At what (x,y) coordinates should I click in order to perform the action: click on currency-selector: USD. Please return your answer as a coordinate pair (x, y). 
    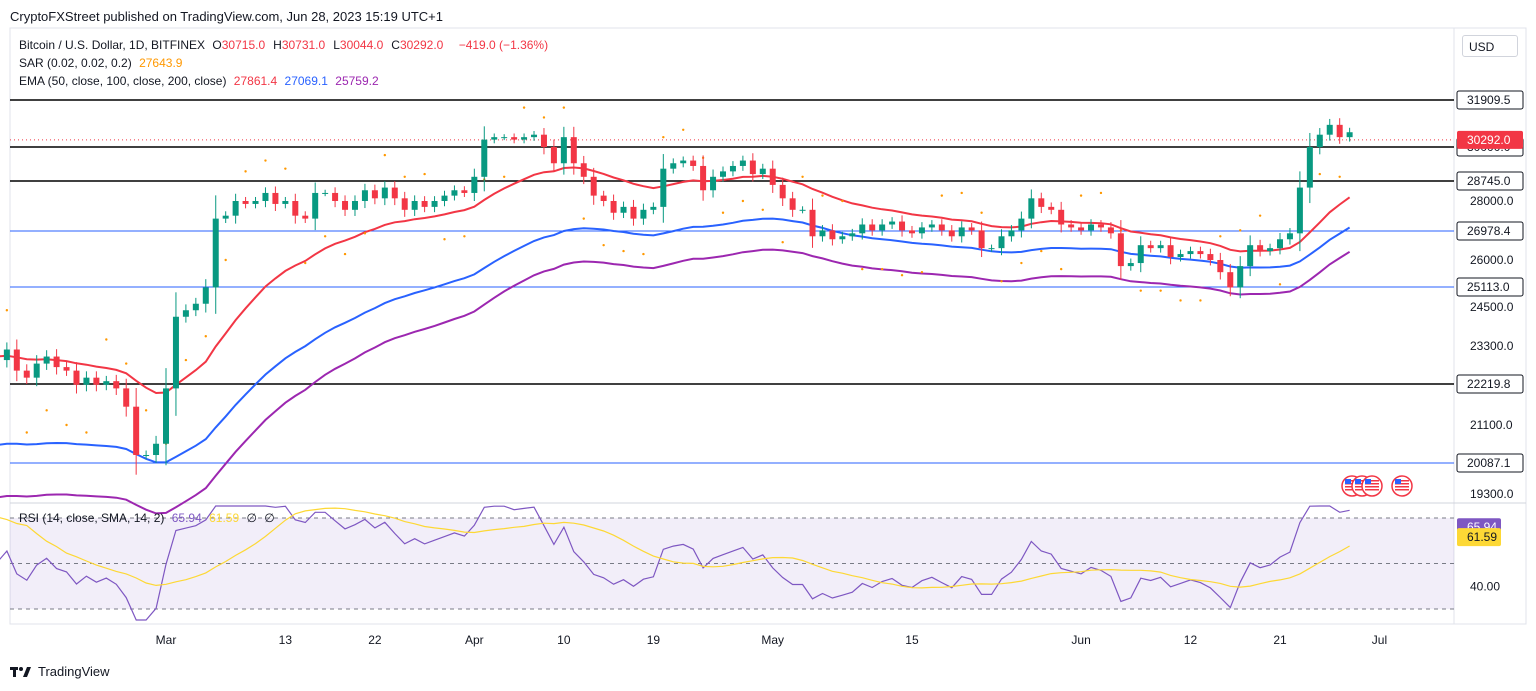
    Looking at the image, I should click on (1490, 46).